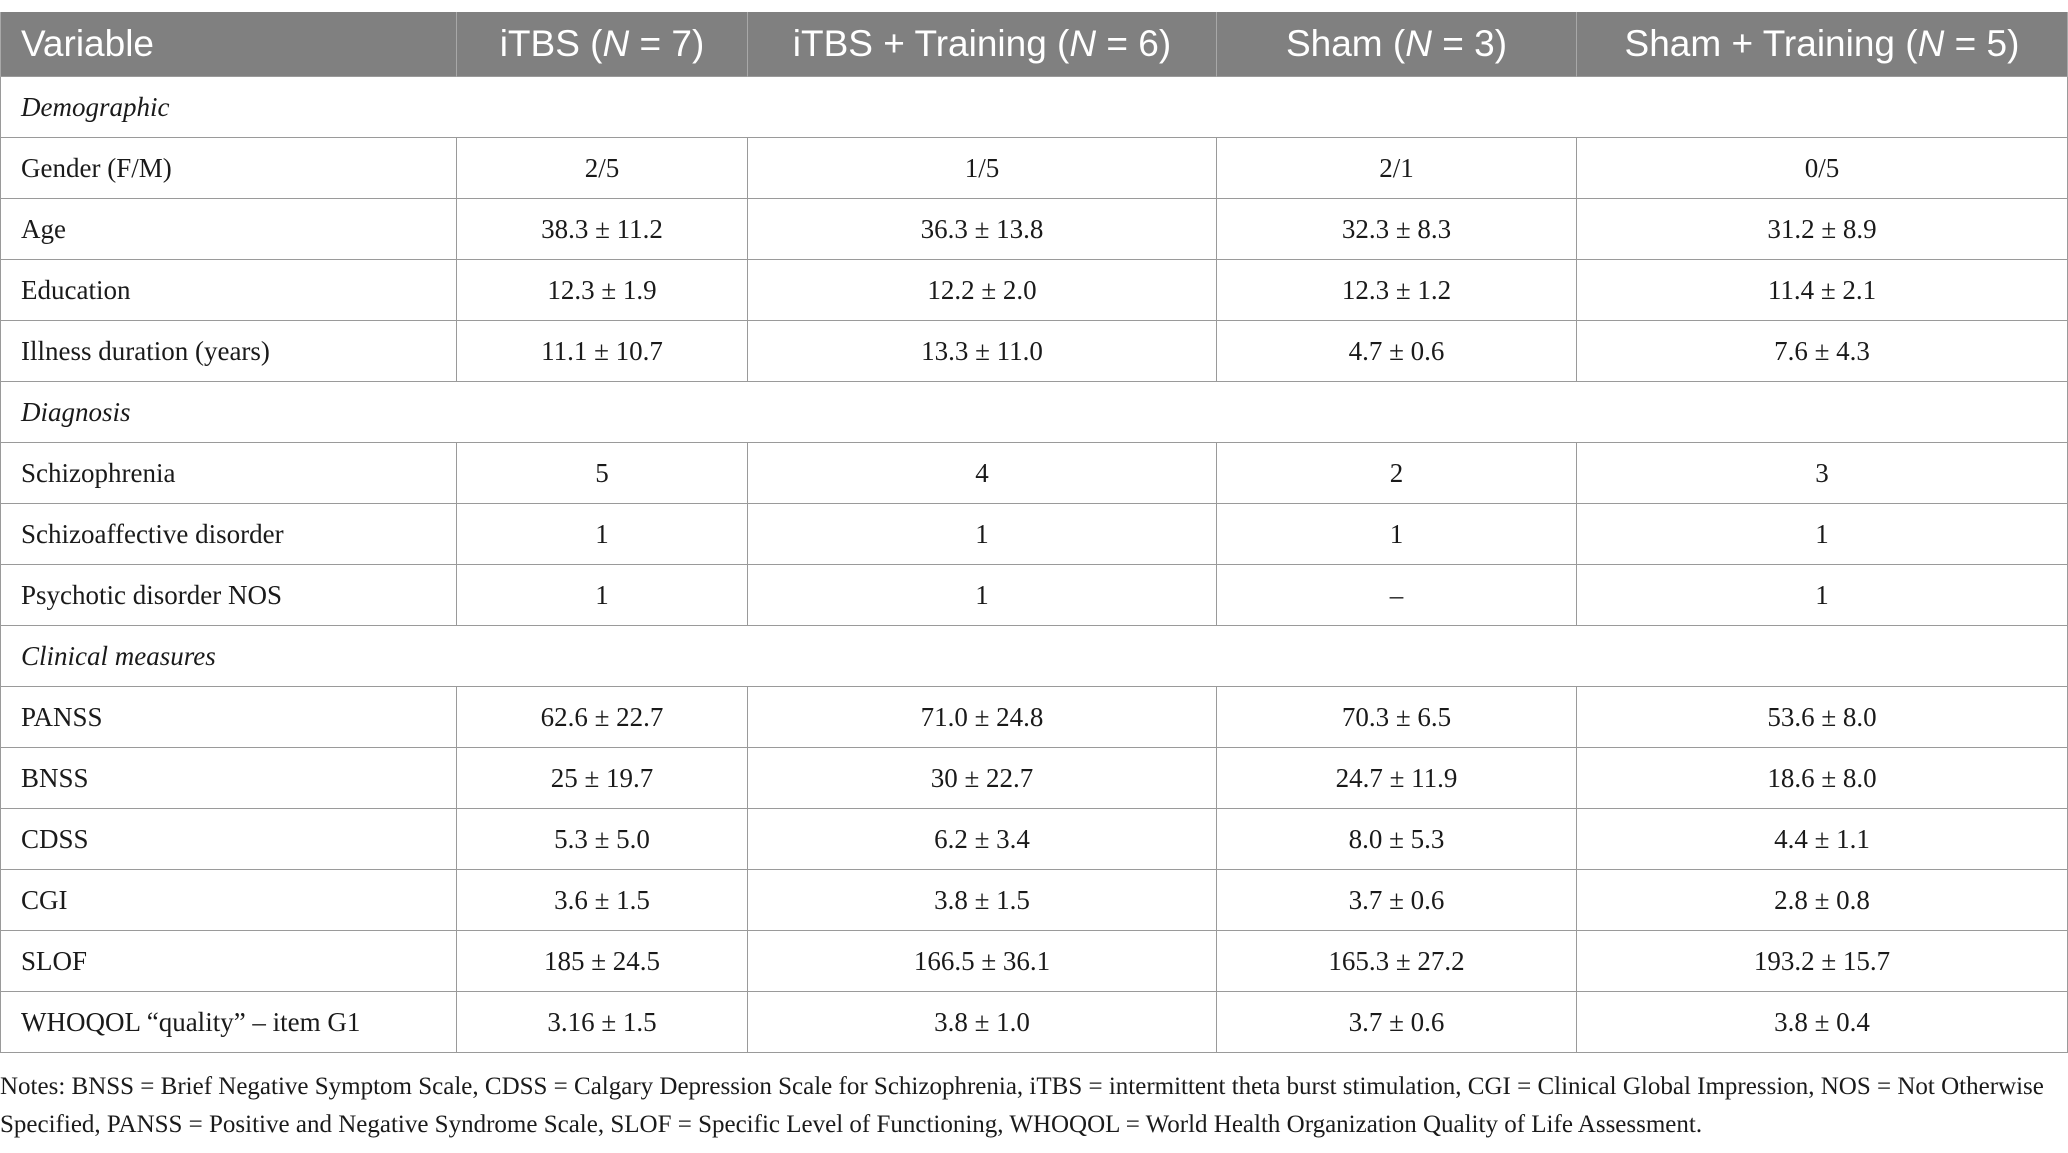 This screenshot has height=1153, width=2068. What do you see at coordinates (228, 473) in the screenshot?
I see `row-label: Schizophrenia` at bounding box center [228, 473].